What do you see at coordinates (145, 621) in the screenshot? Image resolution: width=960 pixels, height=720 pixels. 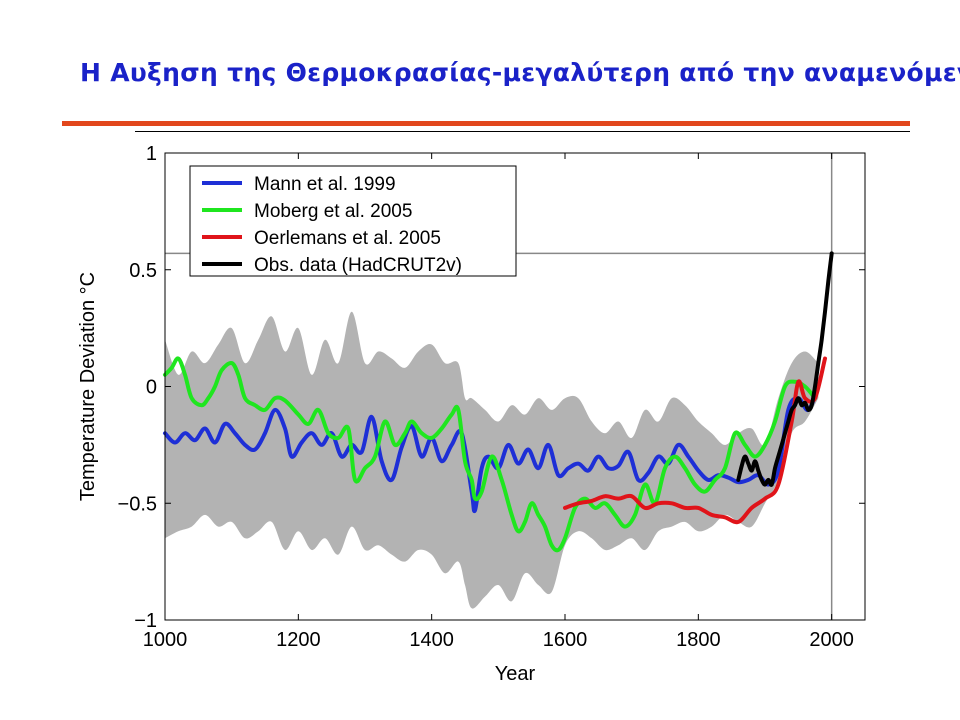 I see `y-tick-label: −1` at bounding box center [145, 621].